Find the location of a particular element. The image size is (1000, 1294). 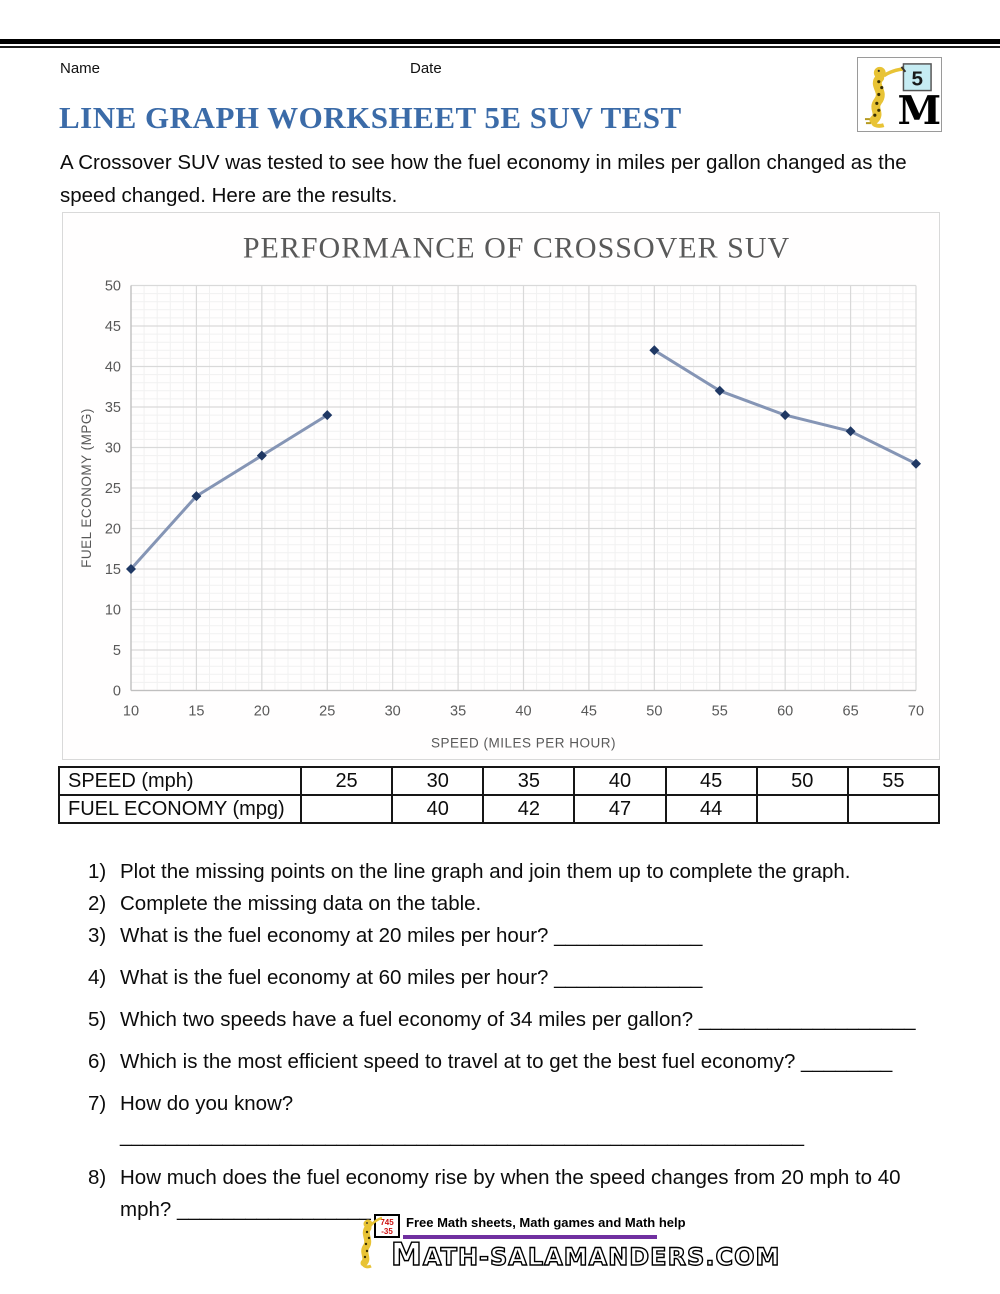

value-cell: 47 is located at coordinates (620, 809).